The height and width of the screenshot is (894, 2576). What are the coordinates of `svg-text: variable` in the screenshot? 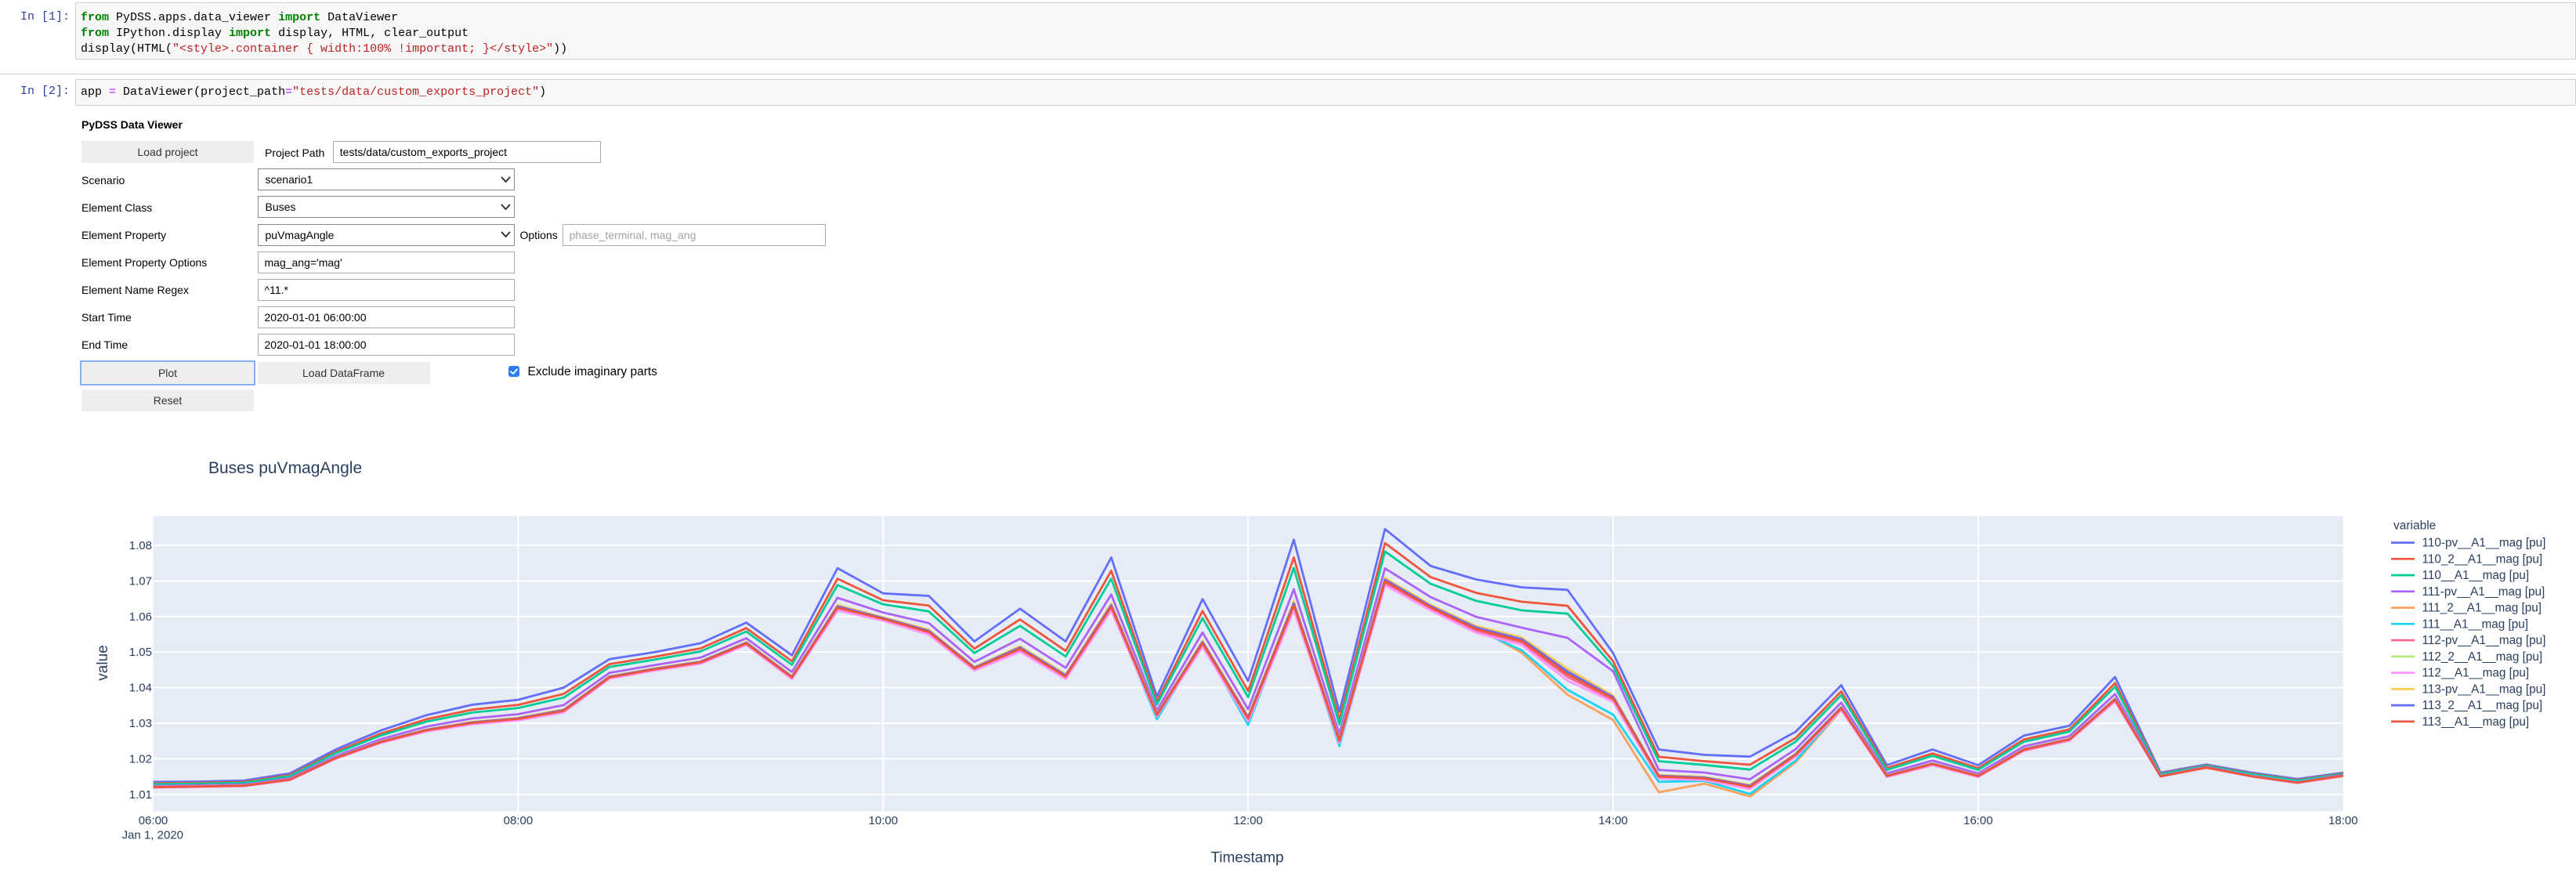 It's located at (2415, 526).